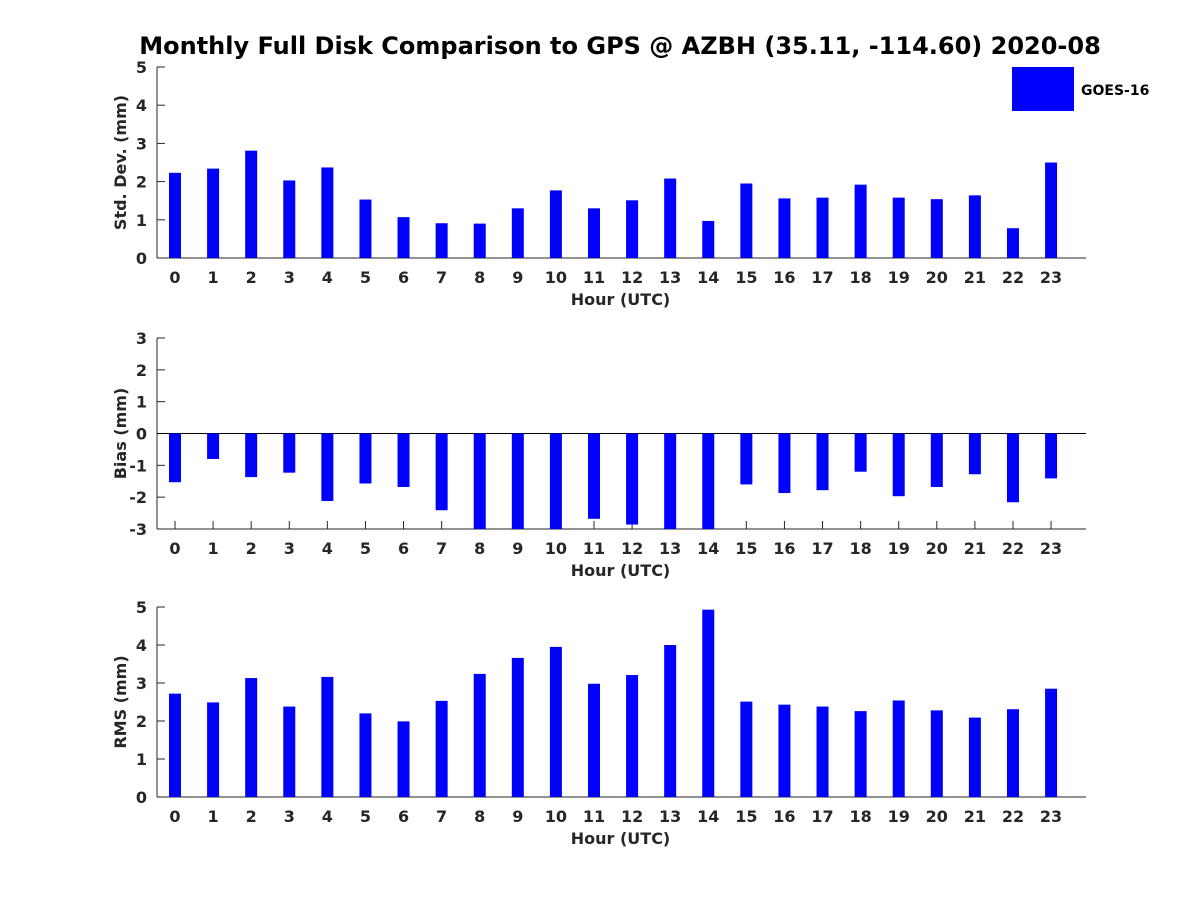 This screenshot has height=900, width=1200. Describe the element at coordinates (141, 759) in the screenshot. I see `y-tick-label: 1` at that location.